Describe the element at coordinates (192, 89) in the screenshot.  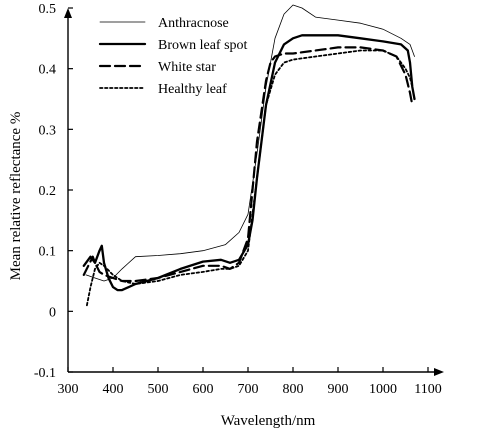
I see `legend-label: Healthy leaf` at that location.